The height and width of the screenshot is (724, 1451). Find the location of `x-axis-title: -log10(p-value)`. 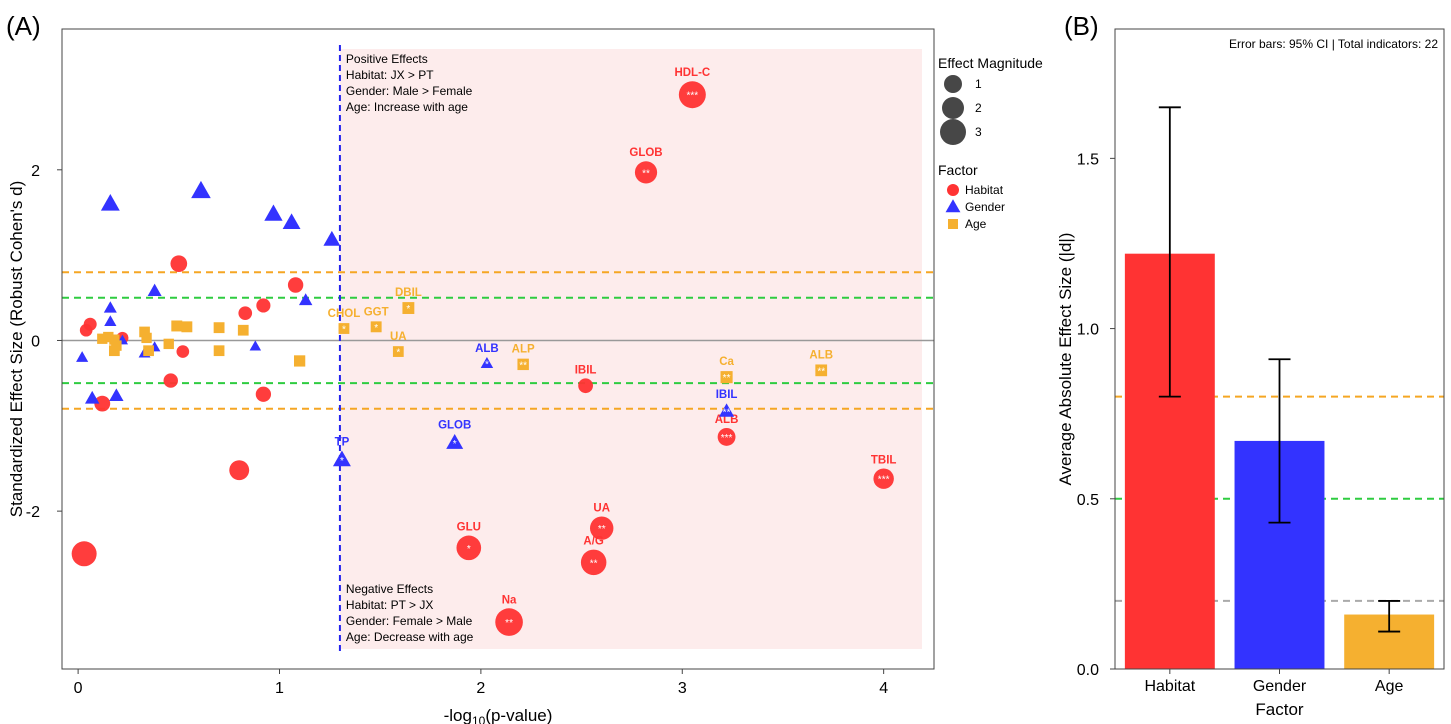

x-axis-title: -log10(p-value) is located at coordinates (498, 715).